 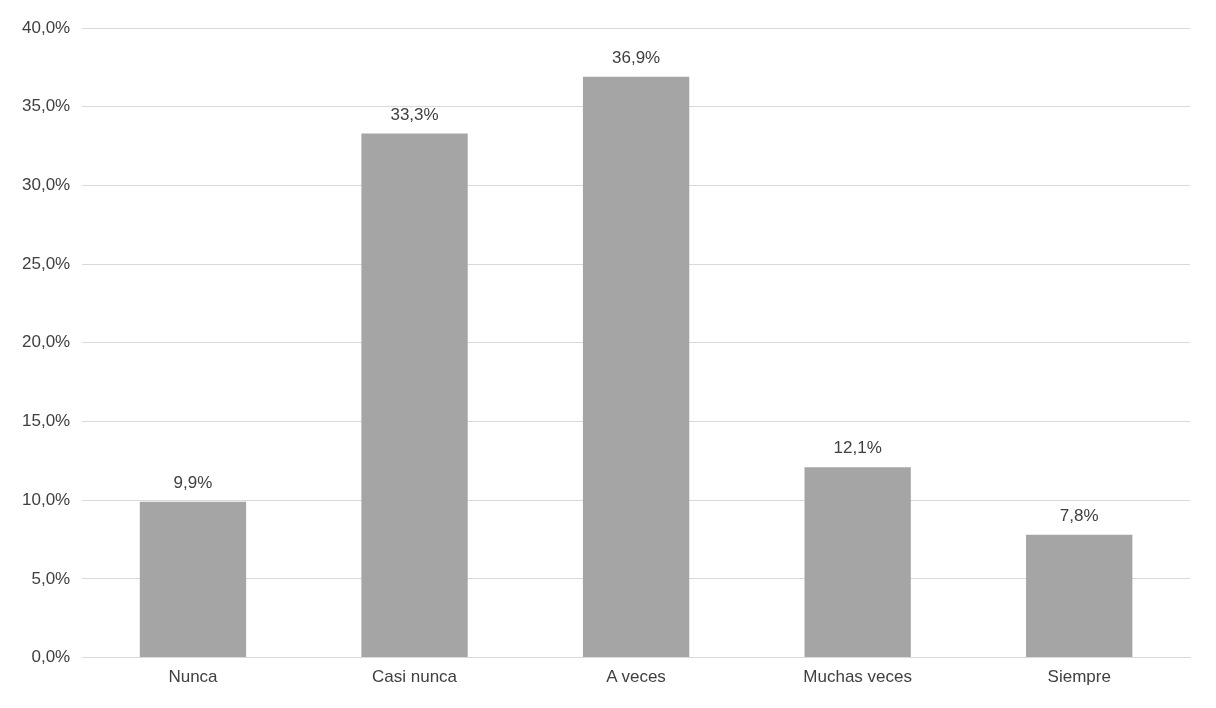 What do you see at coordinates (46, 499) in the screenshot?
I see `y-tick-label: 10,0%` at bounding box center [46, 499].